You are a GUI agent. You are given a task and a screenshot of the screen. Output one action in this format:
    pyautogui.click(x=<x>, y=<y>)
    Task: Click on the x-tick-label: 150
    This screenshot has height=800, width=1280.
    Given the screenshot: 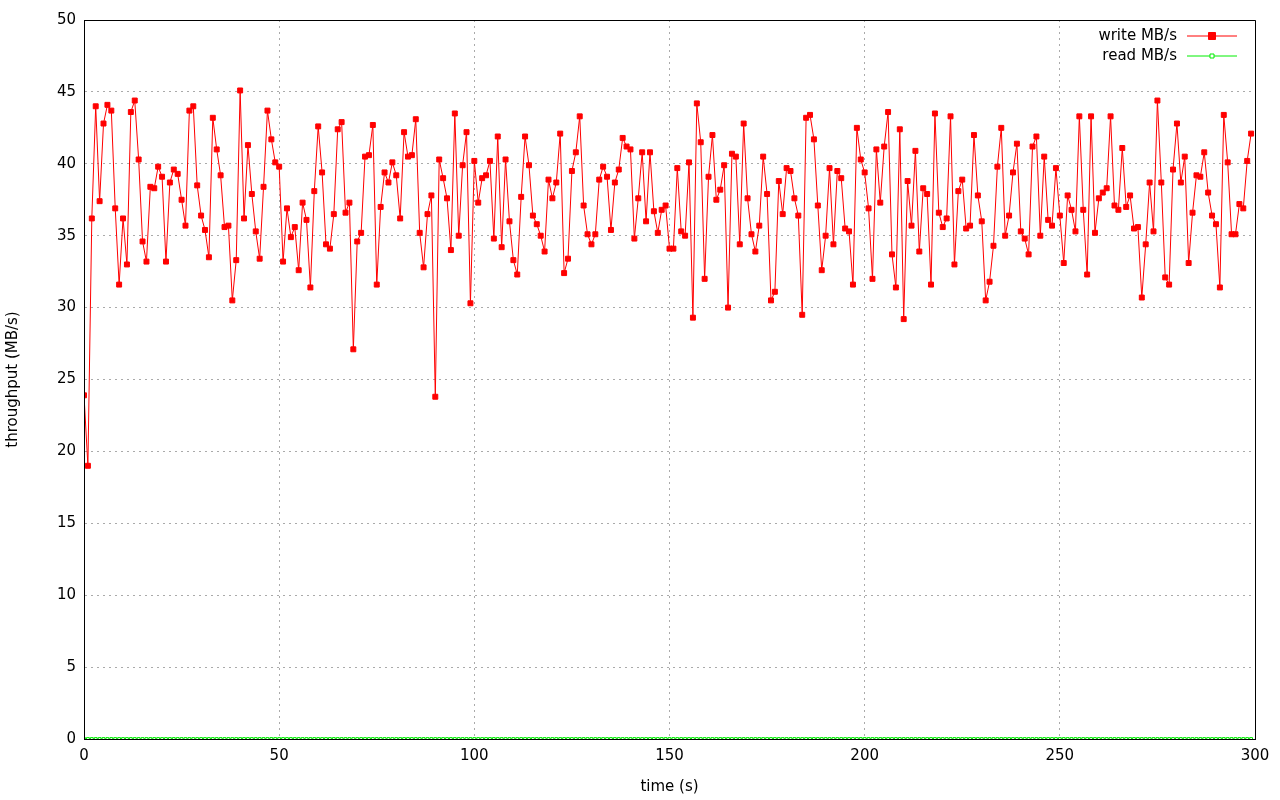 What is the action you would take?
    pyautogui.click(x=669, y=754)
    